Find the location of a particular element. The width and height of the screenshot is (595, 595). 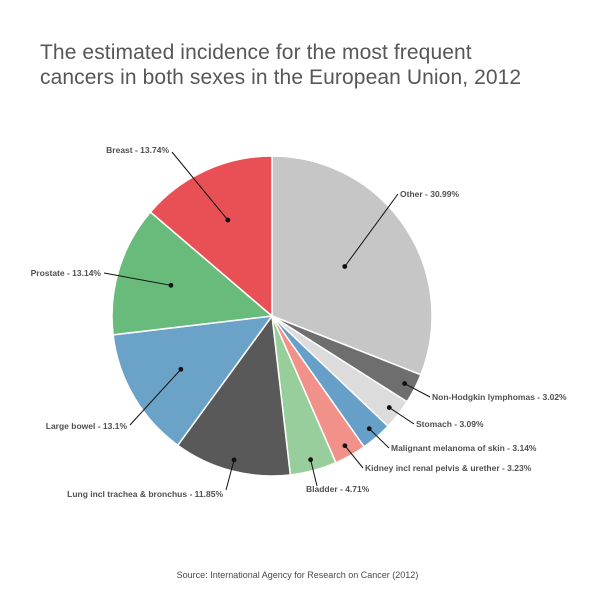

leader-line-prostate is located at coordinates (137, 279).